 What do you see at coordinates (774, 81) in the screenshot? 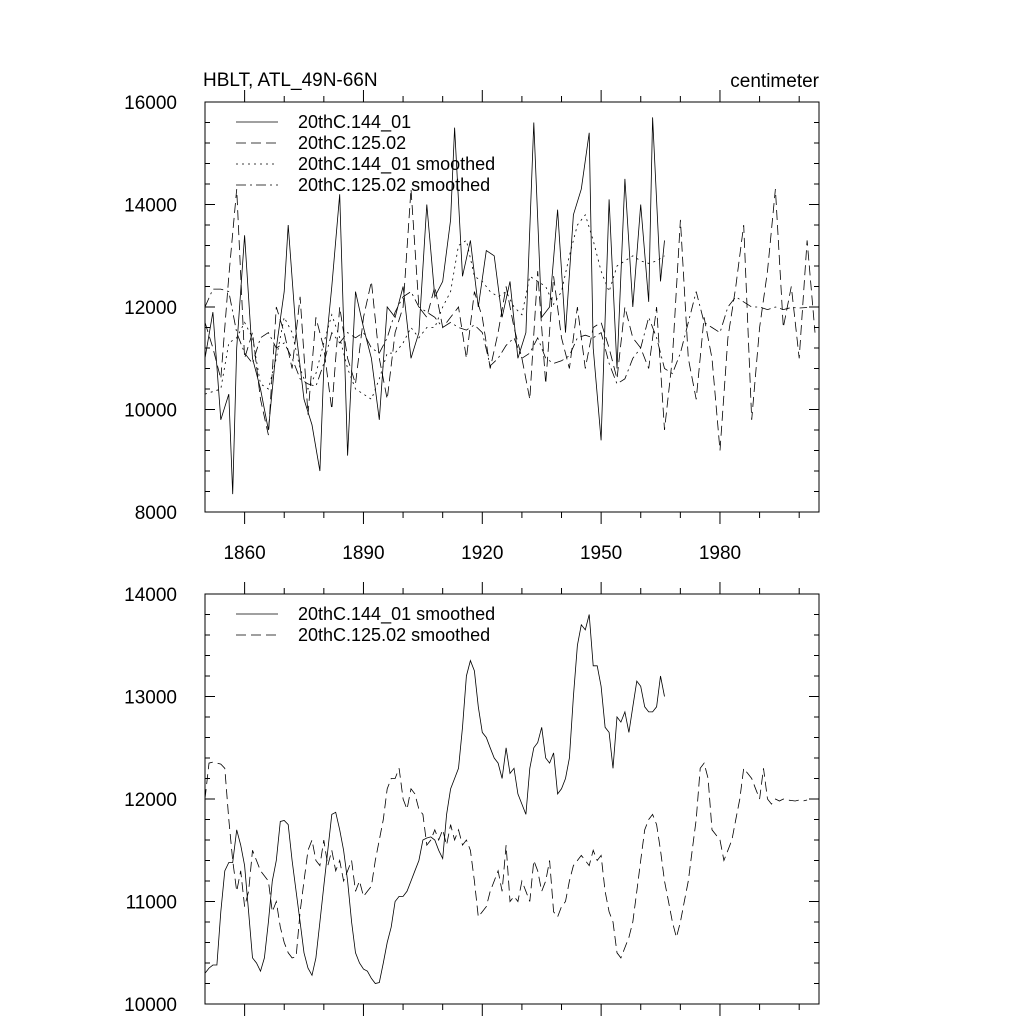
I see `units-label: centimeter` at bounding box center [774, 81].